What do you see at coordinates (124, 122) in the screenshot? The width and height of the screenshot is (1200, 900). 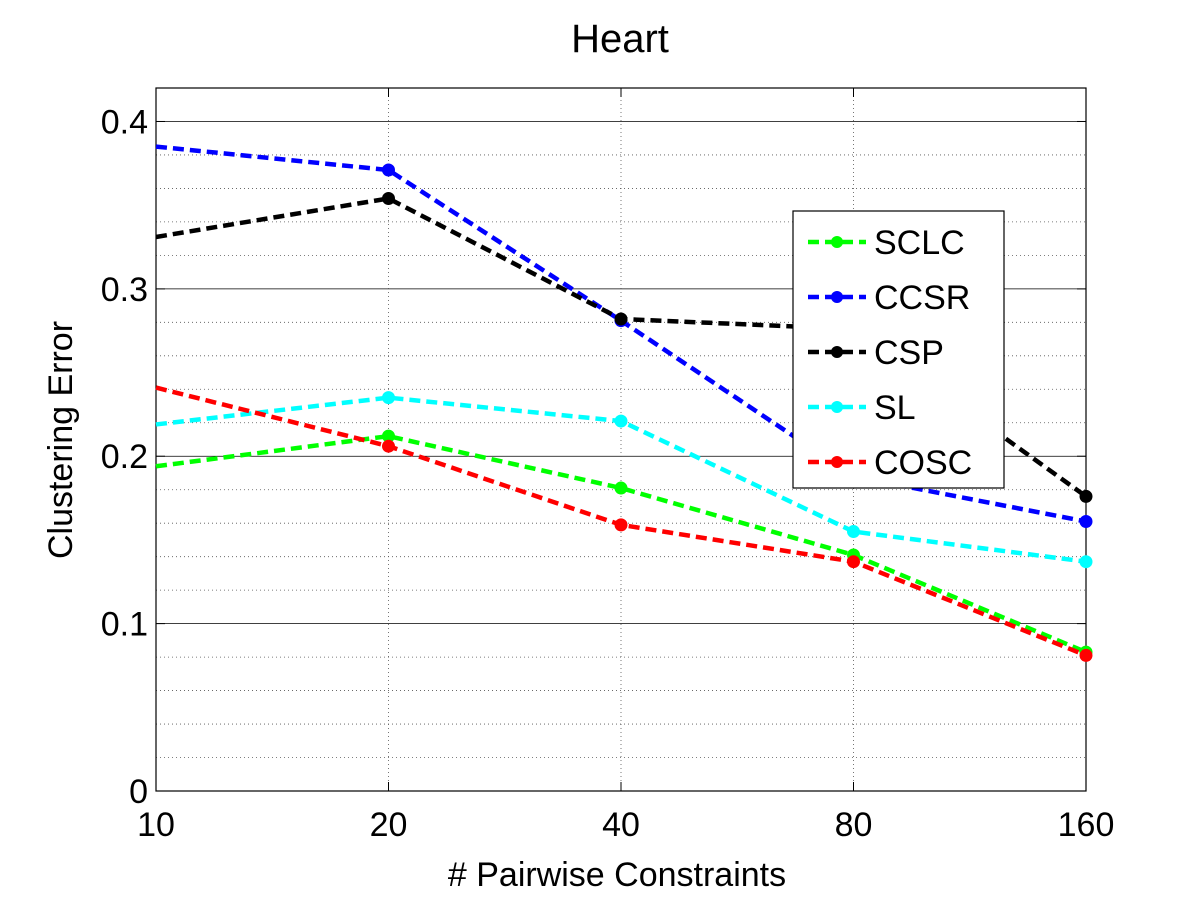 I see `y-tick-label: 0.4` at bounding box center [124, 122].